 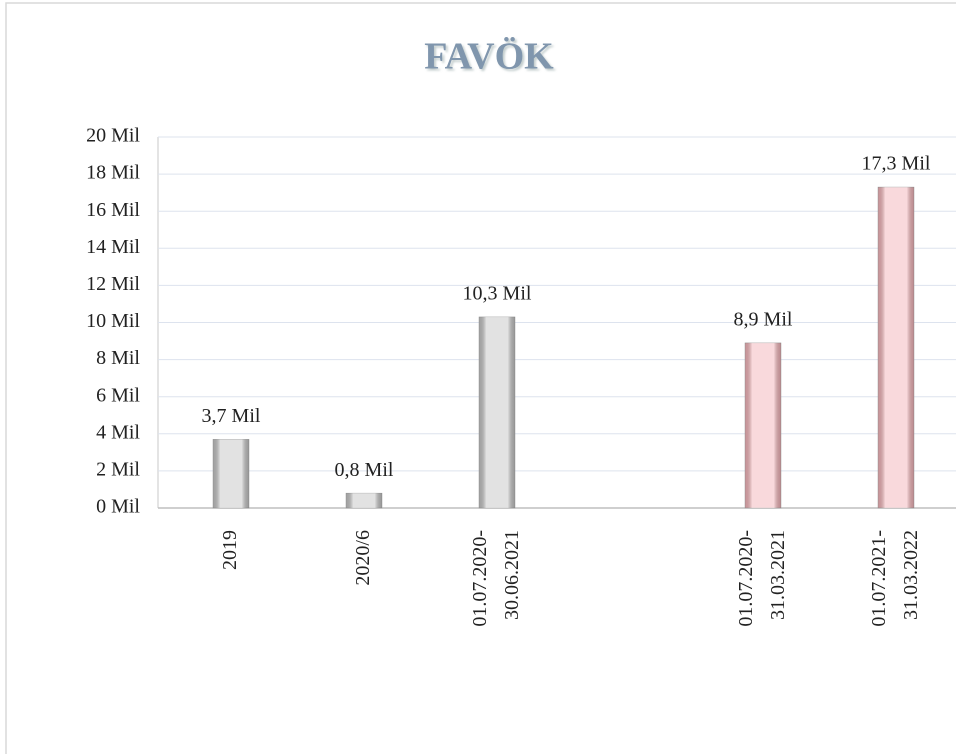 What do you see at coordinates (118, 469) in the screenshot?
I see `y-tick-label: 2 Mil` at bounding box center [118, 469].